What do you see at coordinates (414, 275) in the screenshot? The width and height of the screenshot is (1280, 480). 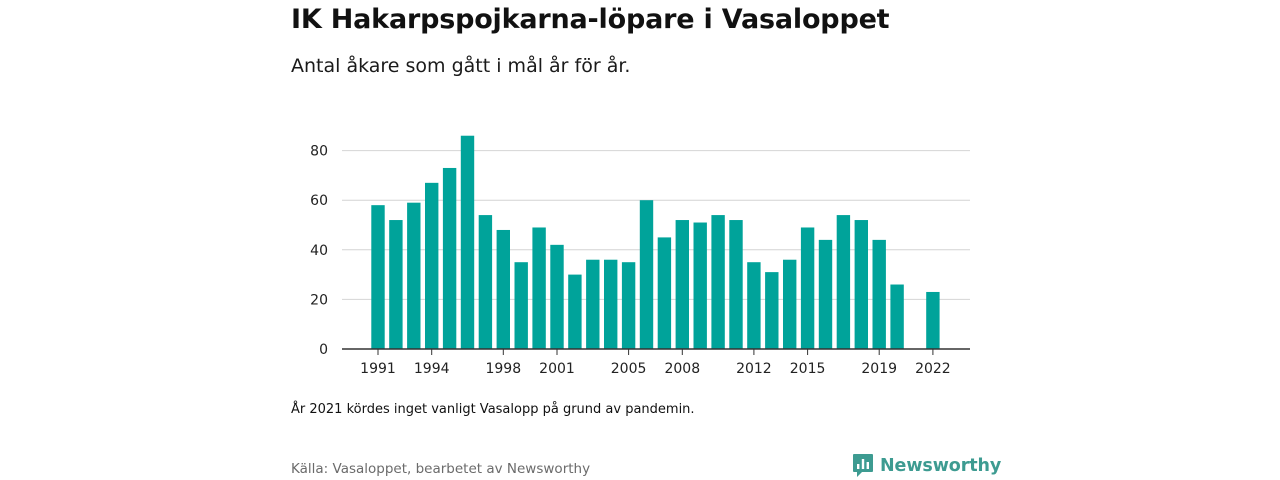 I see `bar-1993` at bounding box center [414, 275].